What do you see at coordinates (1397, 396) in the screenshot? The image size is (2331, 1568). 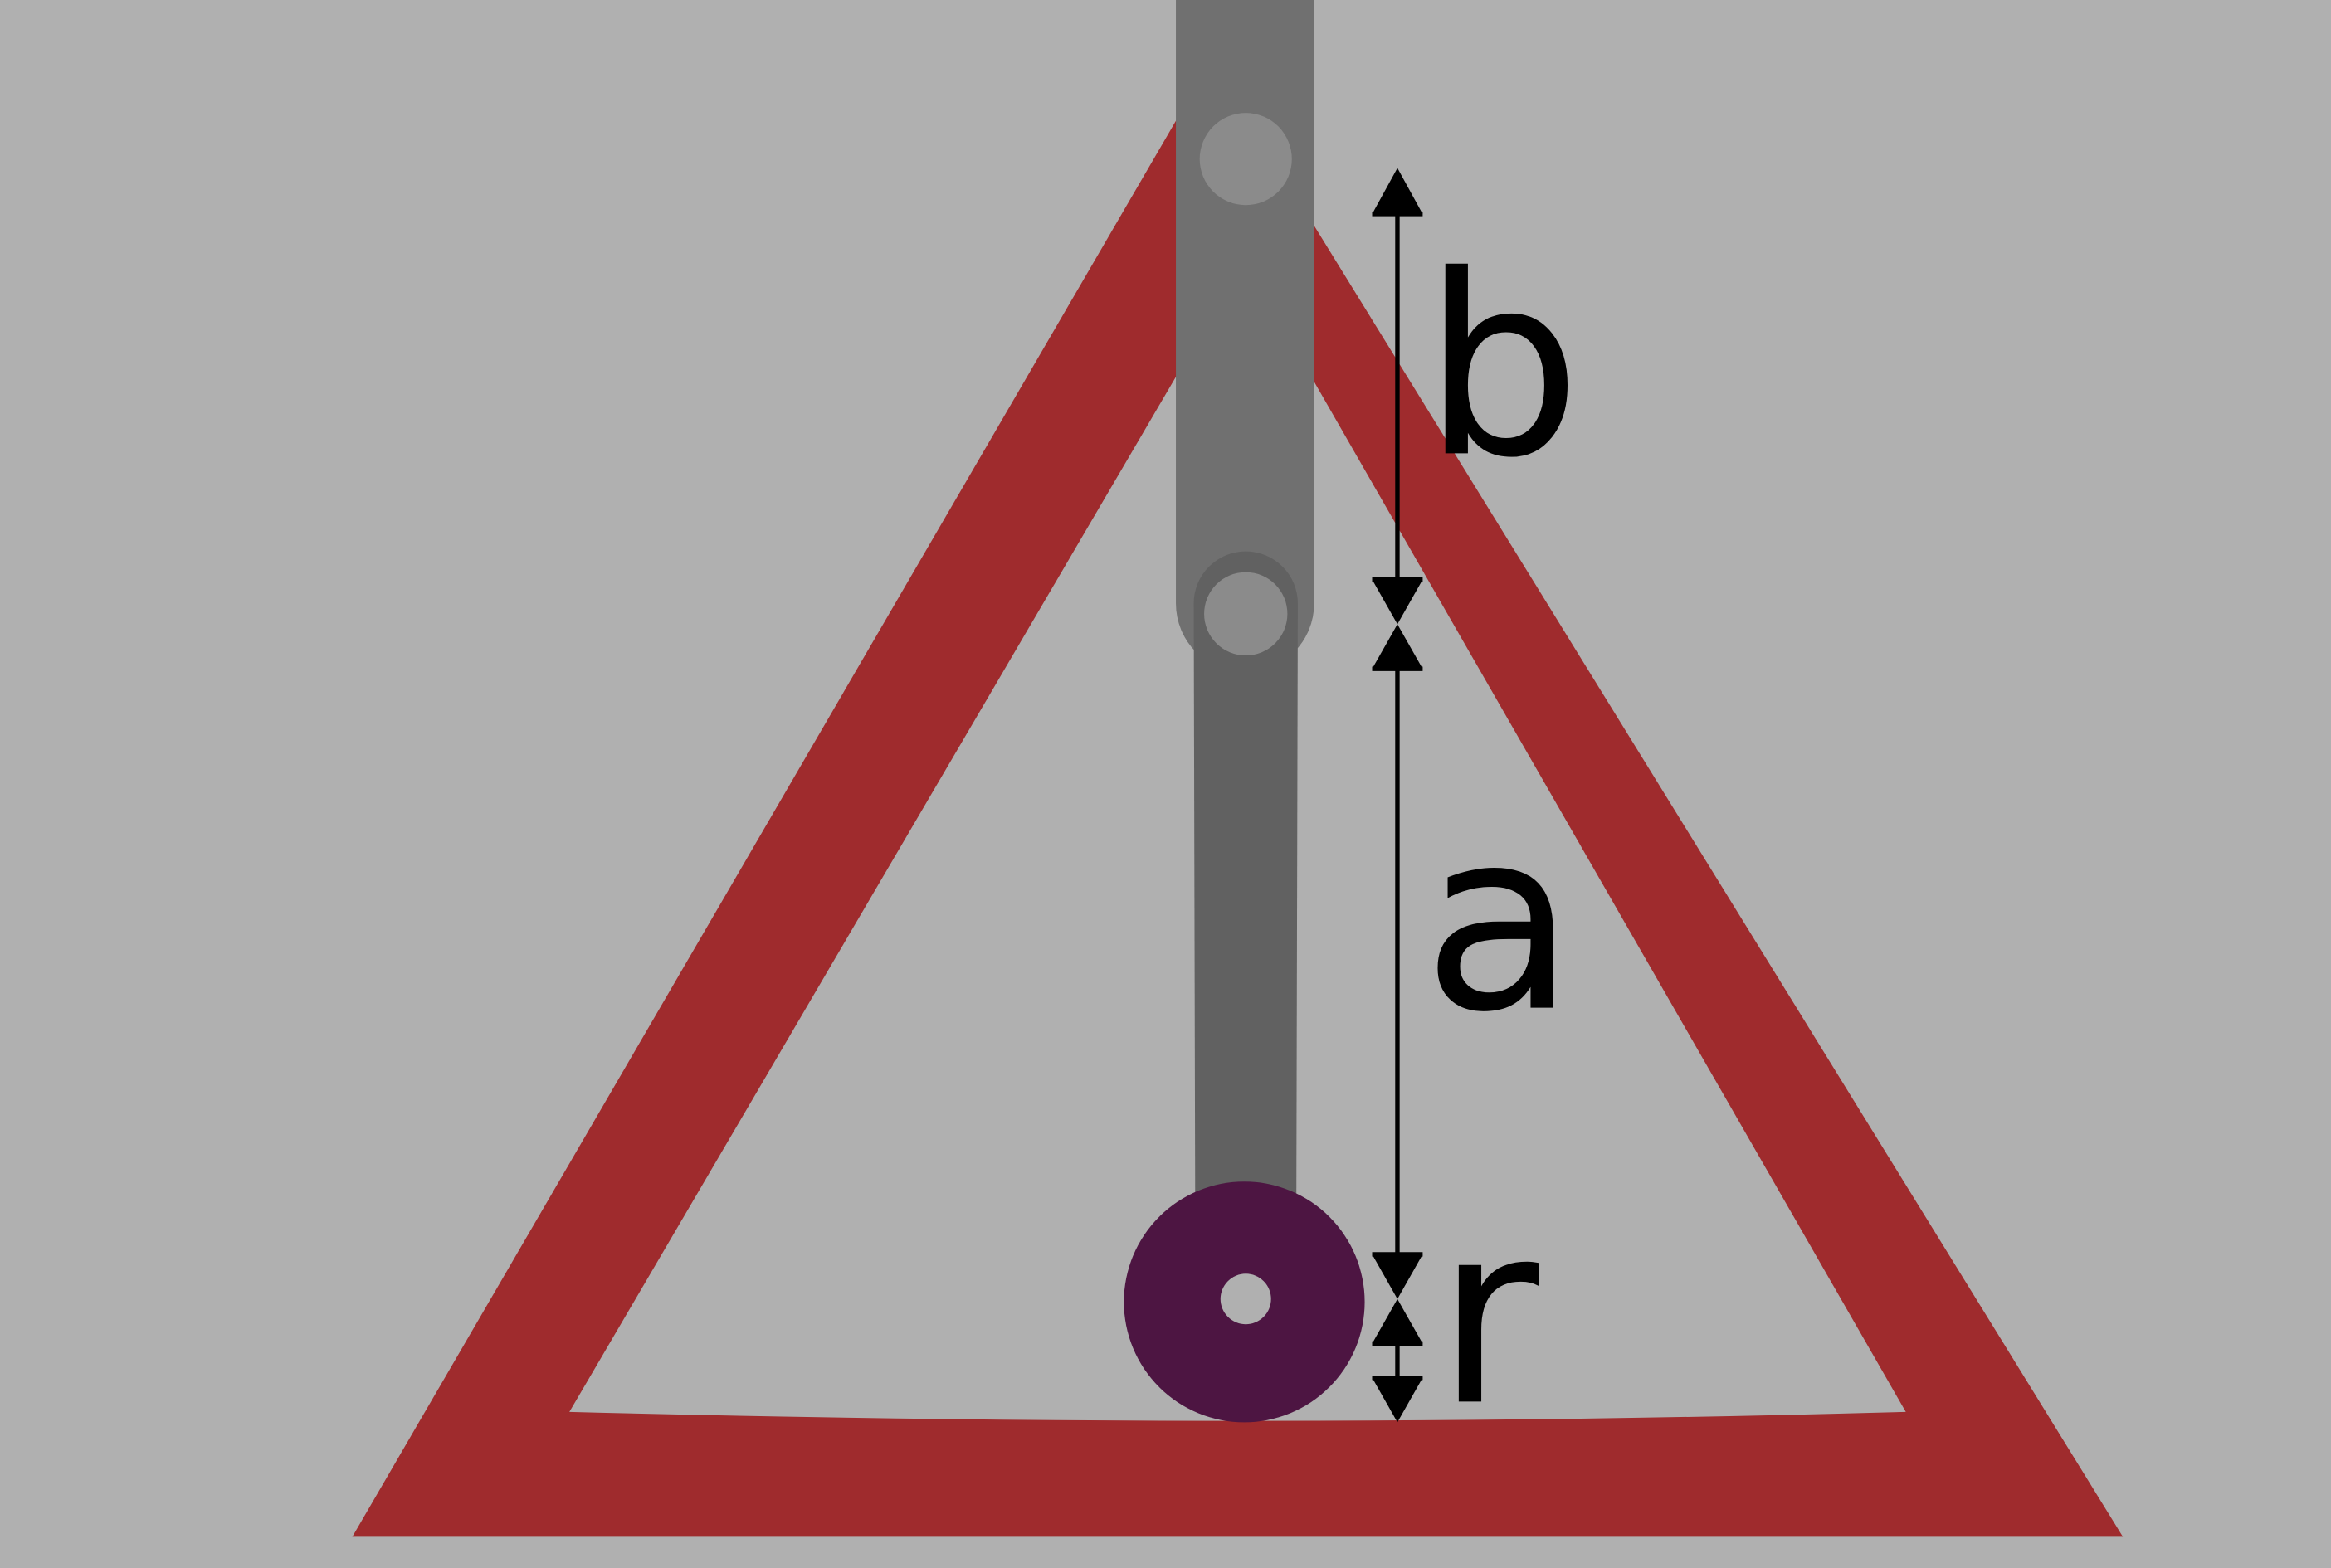 I see `dimension-b` at bounding box center [1397, 396].